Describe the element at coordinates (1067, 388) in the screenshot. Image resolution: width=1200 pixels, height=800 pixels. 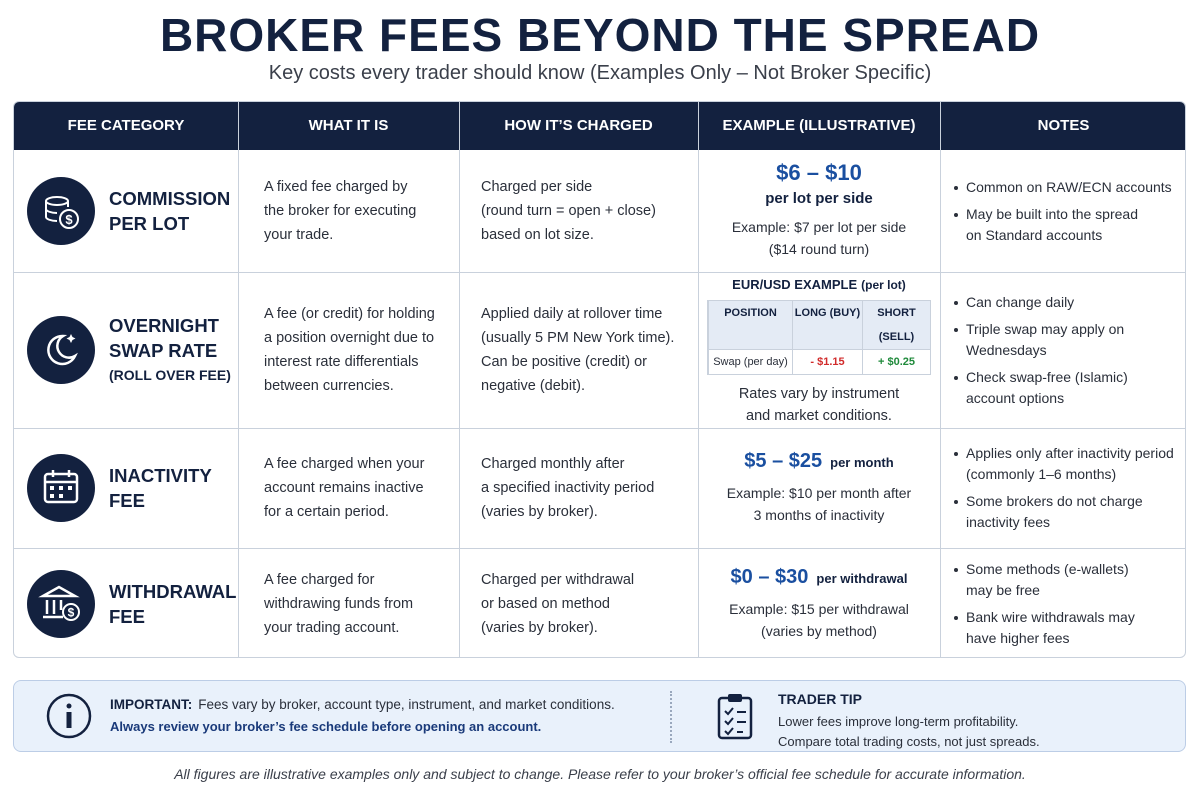
I see `note-item: Check swap-free (Islamic) account options` at that location.